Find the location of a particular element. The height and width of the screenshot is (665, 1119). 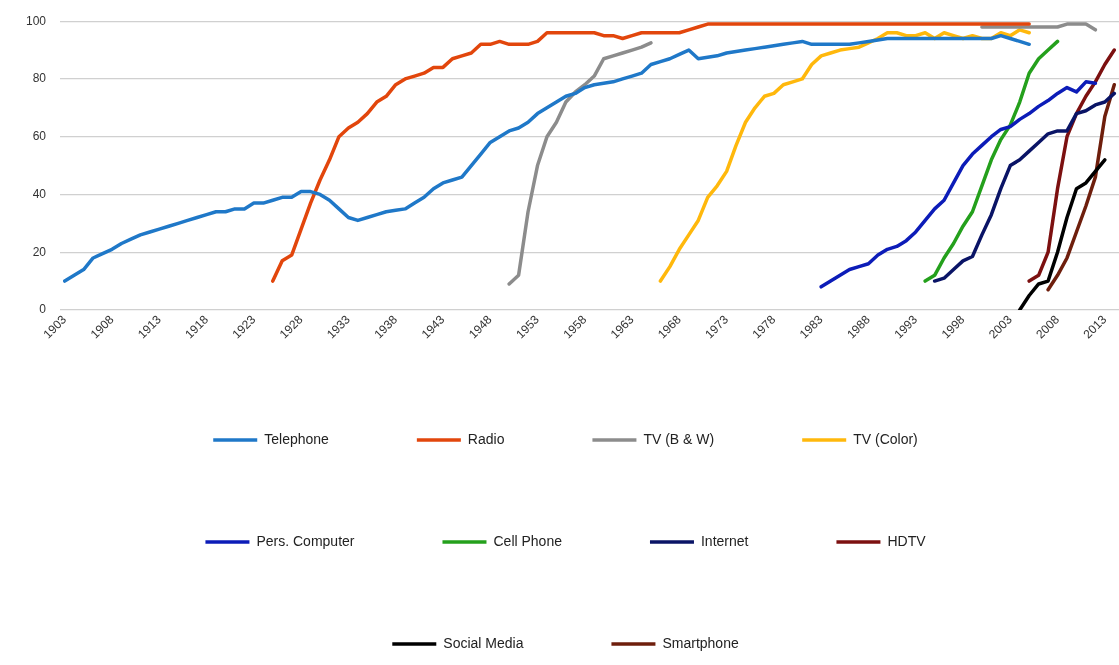

legend-label: Social Media is located at coordinates (483, 642).